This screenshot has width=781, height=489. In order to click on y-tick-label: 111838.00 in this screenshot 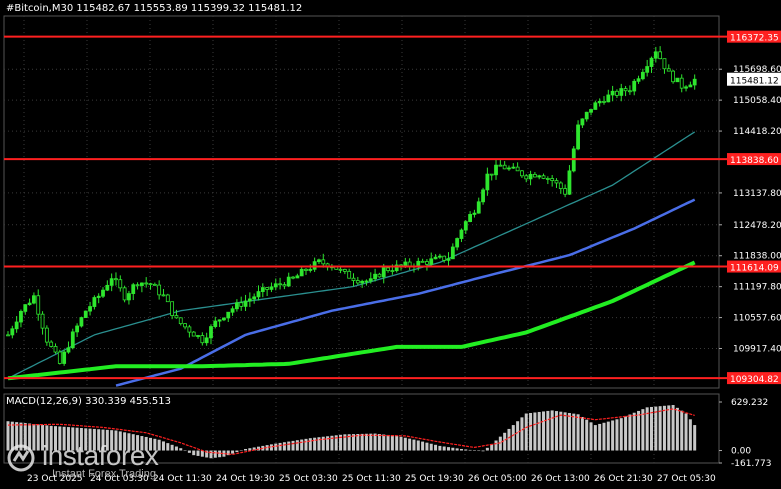, I will do `click(757, 257)`.